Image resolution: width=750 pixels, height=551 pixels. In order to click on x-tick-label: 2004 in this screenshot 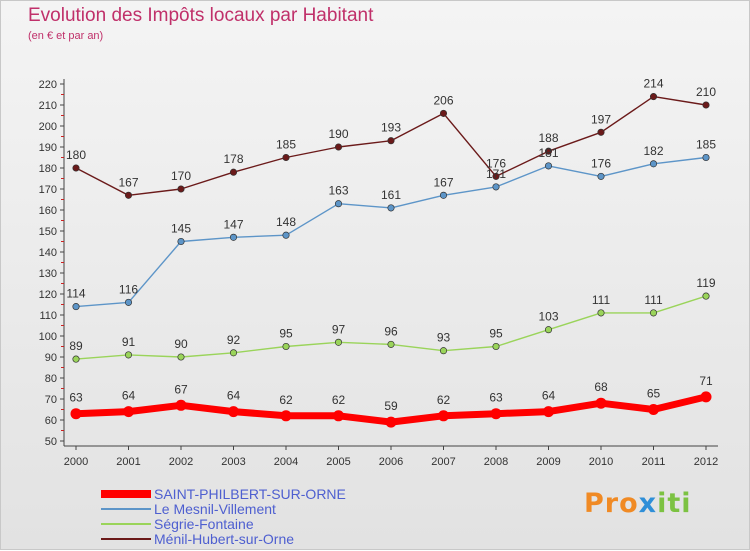, I will do `click(286, 462)`.